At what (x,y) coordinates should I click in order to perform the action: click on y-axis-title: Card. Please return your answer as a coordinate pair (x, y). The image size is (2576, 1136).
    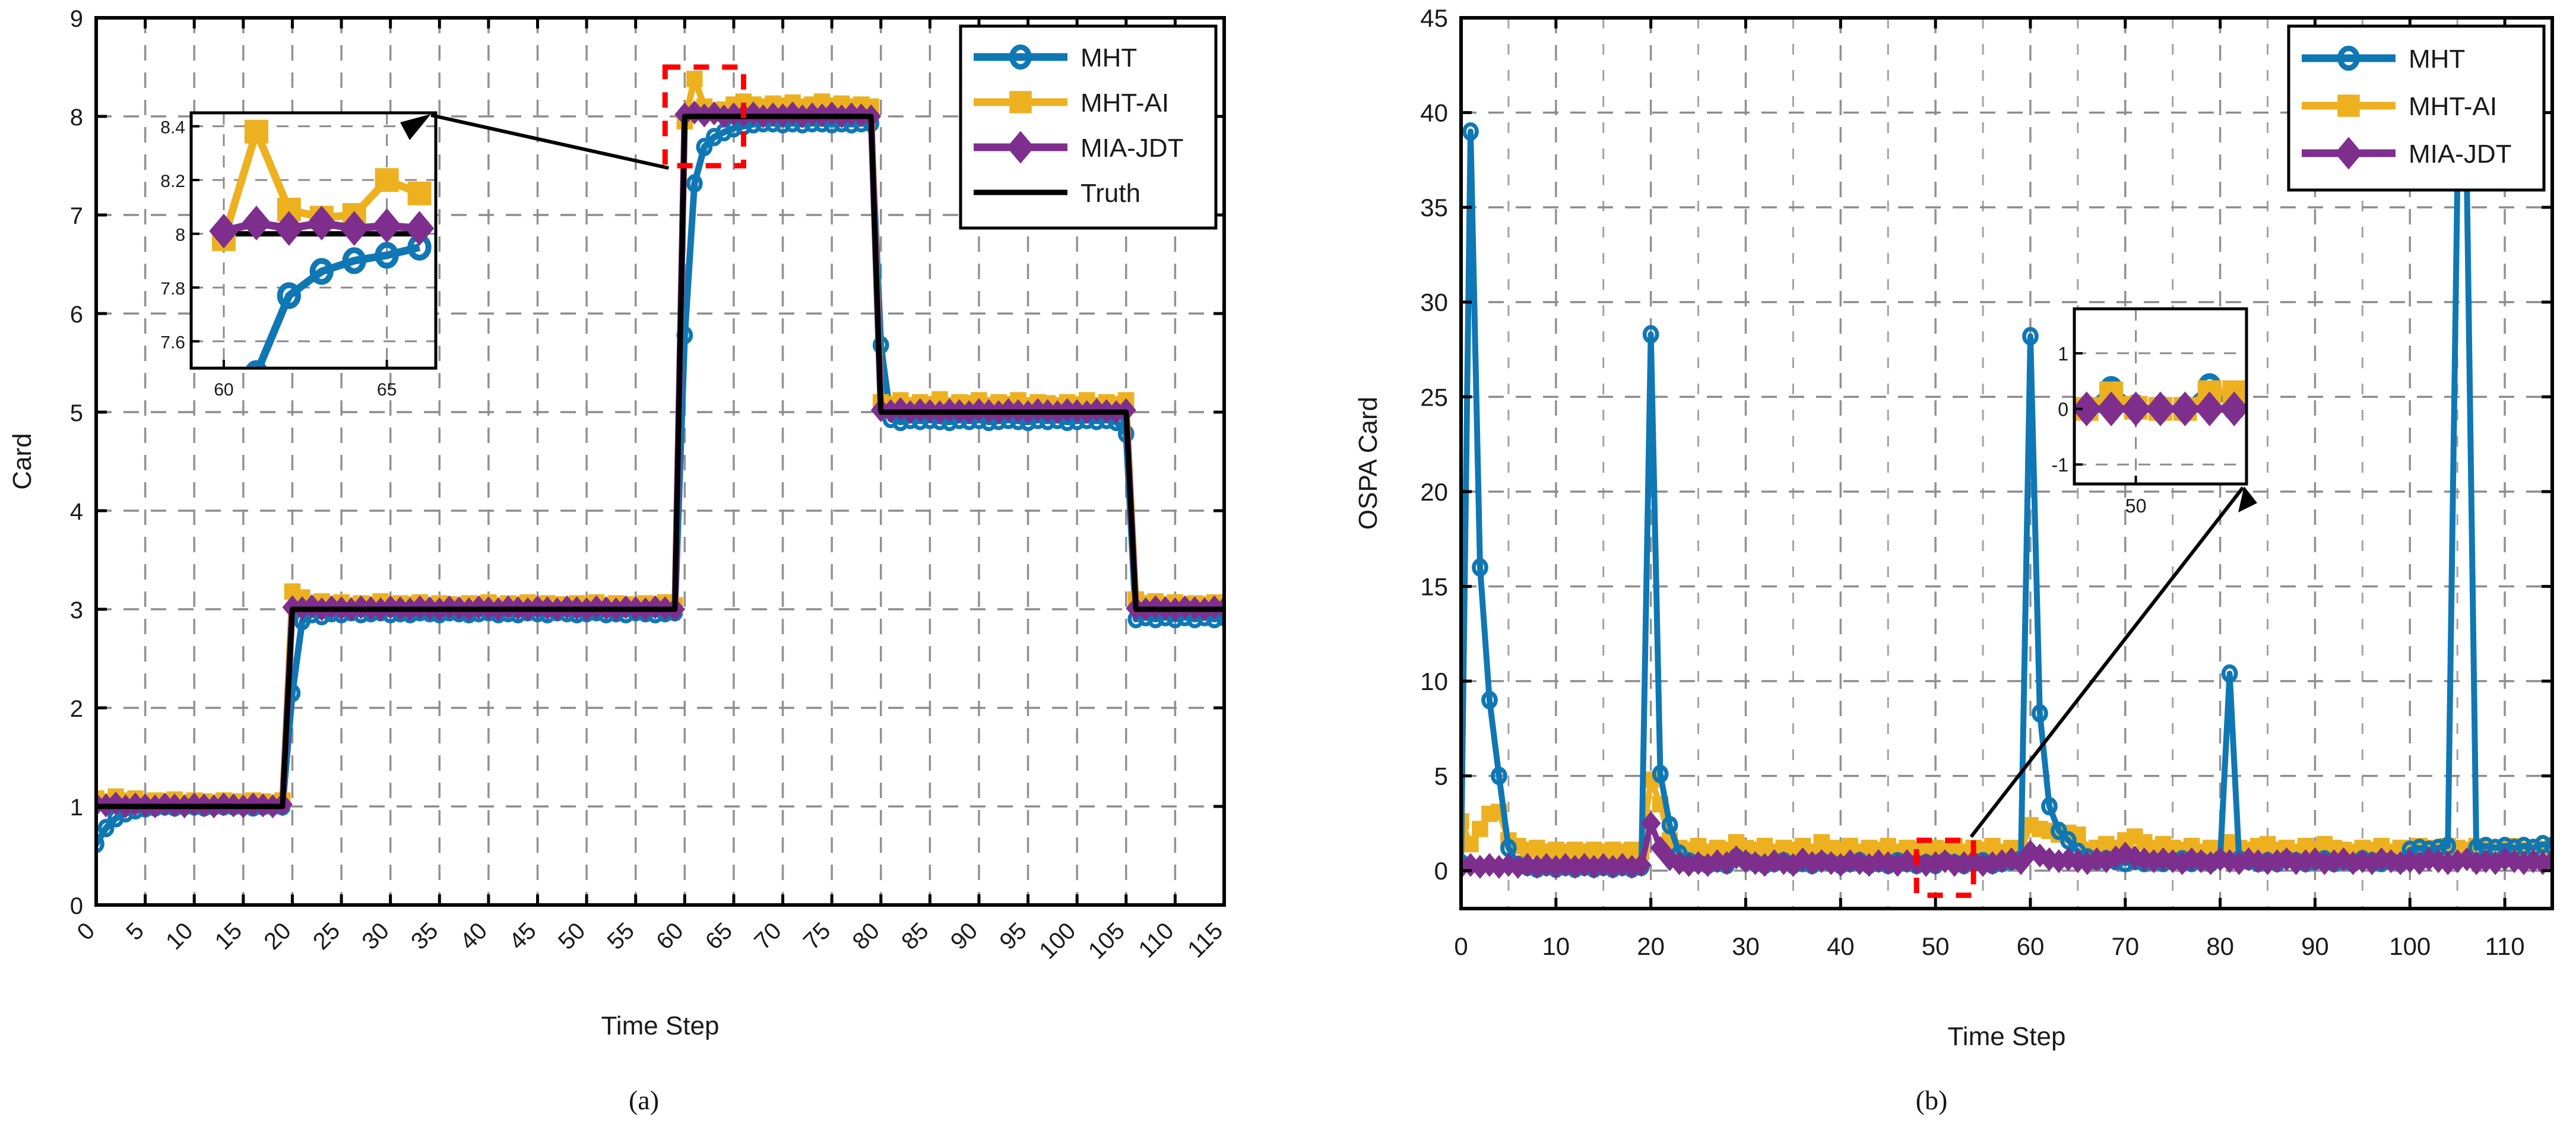
    Looking at the image, I should click on (22, 461).